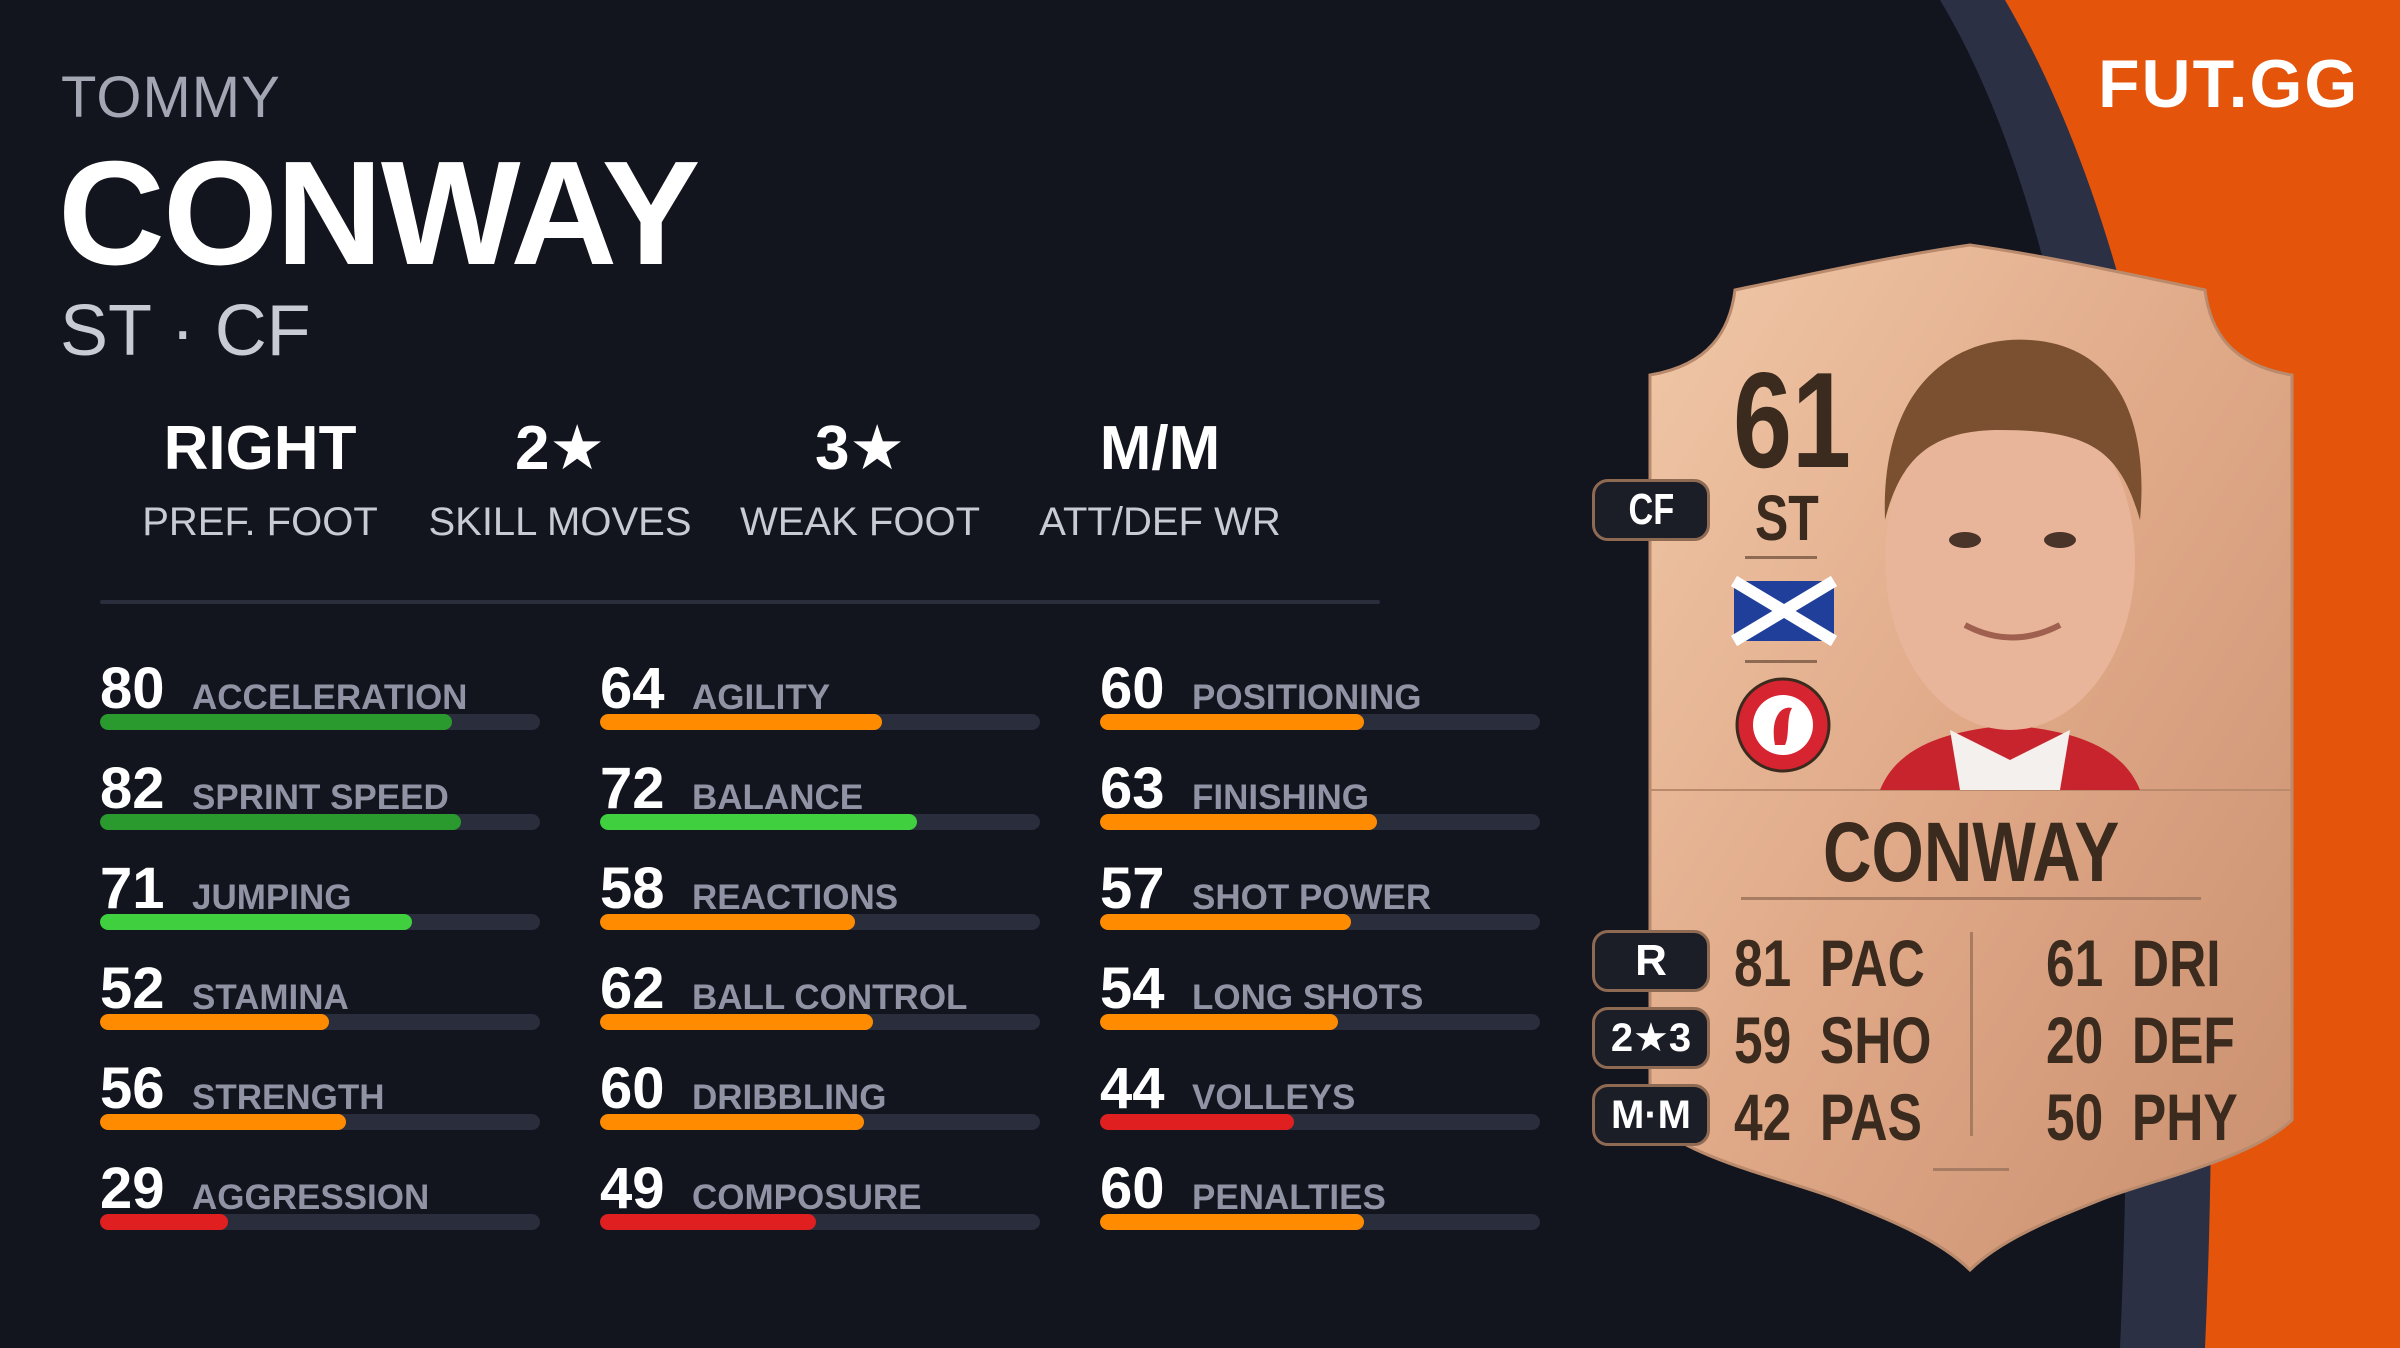 The height and width of the screenshot is (1348, 2400). I want to click on card-name: CONWAY, so click(1971, 852).